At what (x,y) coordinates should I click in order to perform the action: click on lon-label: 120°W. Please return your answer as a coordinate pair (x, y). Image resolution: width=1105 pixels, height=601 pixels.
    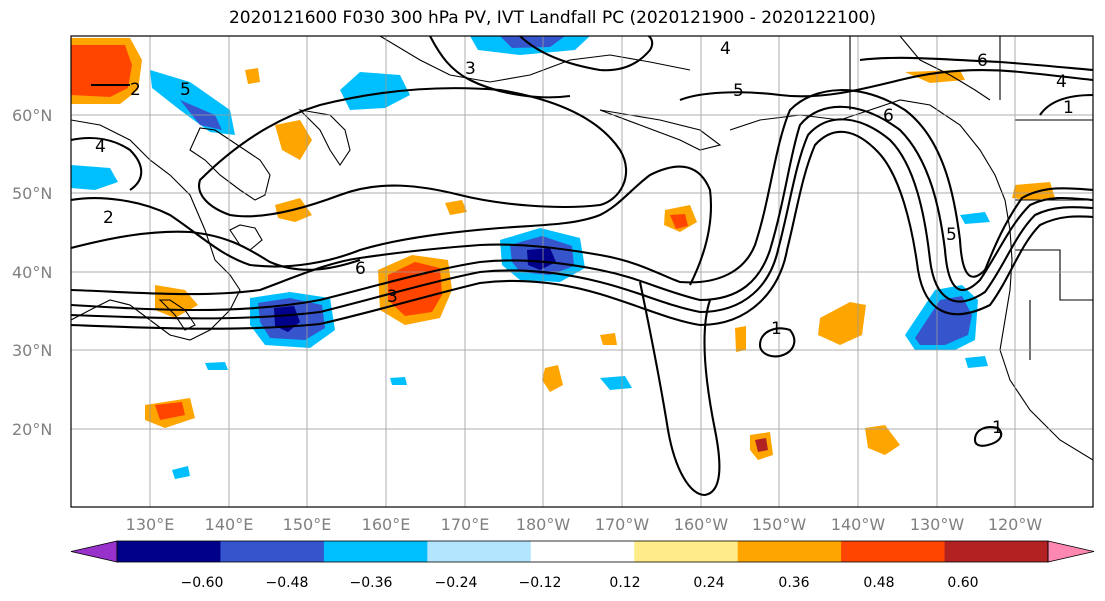
    Looking at the image, I should click on (1015, 524).